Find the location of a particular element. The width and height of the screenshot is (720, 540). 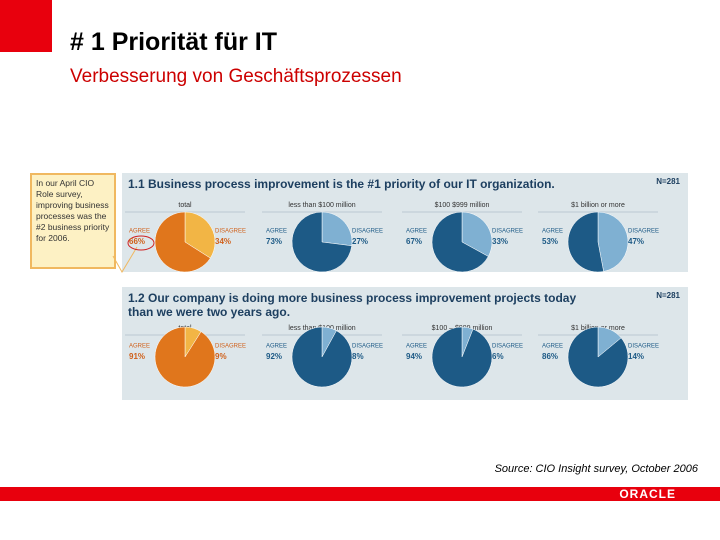

logo: ORACLE is located at coordinates (647, 494).